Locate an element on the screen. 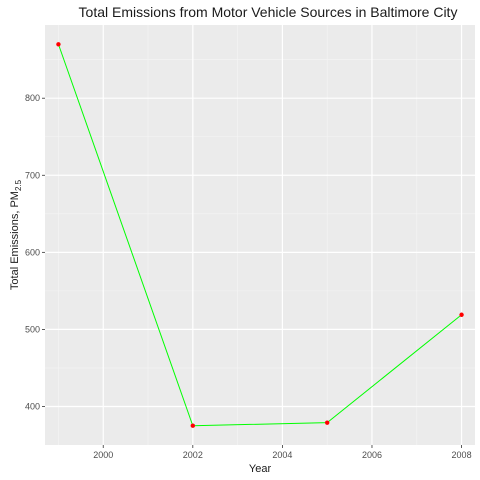  y-axis-ticks: 400 500 600 700 800 is located at coordinates (35, 252).